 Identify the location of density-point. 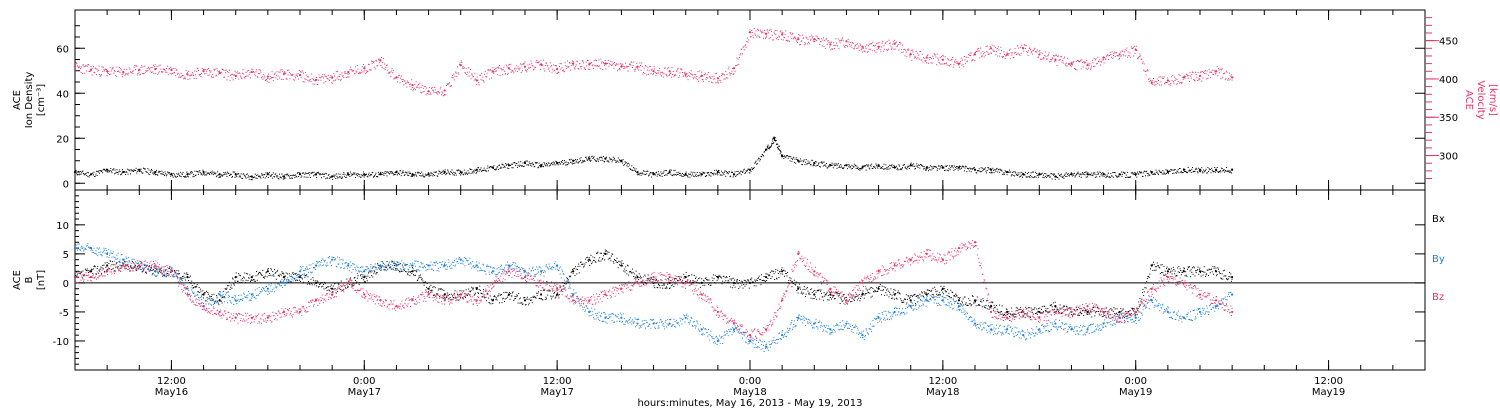
(219, 174).